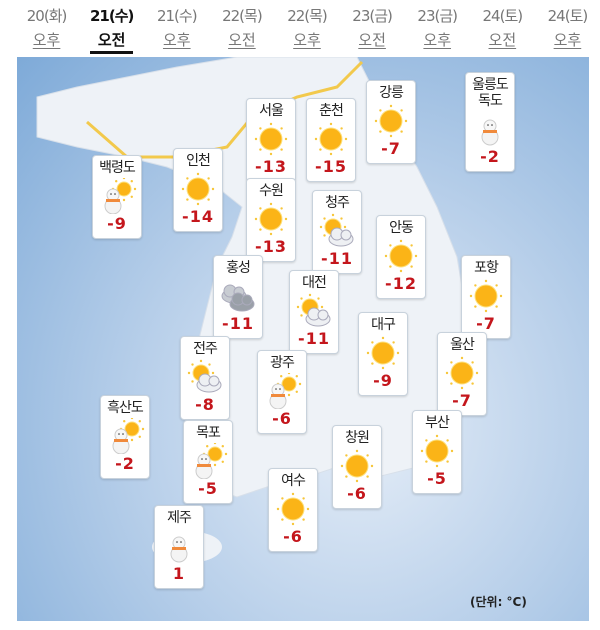 This screenshot has width=600, height=630. I want to click on tab-date: 20(화), so click(47, 16).